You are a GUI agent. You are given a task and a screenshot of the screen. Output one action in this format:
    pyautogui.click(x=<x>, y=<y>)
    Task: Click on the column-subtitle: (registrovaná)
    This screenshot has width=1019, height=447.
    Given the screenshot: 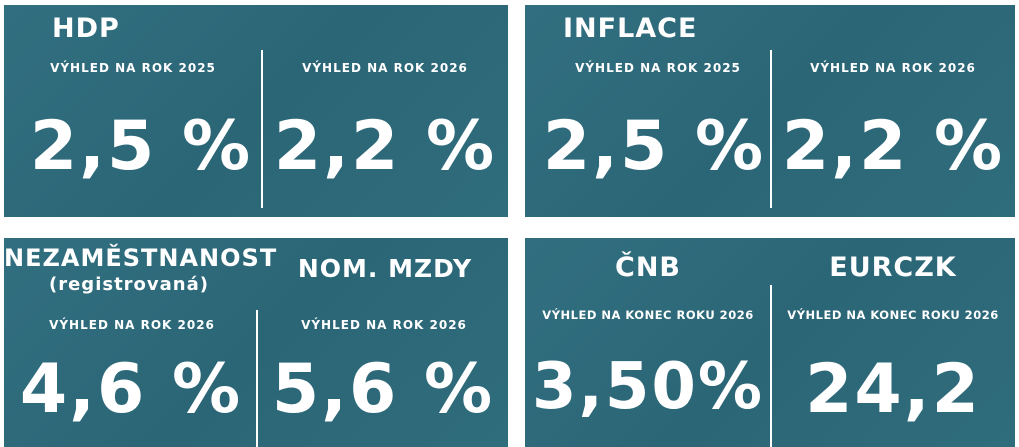 What is the action you would take?
    pyautogui.click(x=129, y=284)
    